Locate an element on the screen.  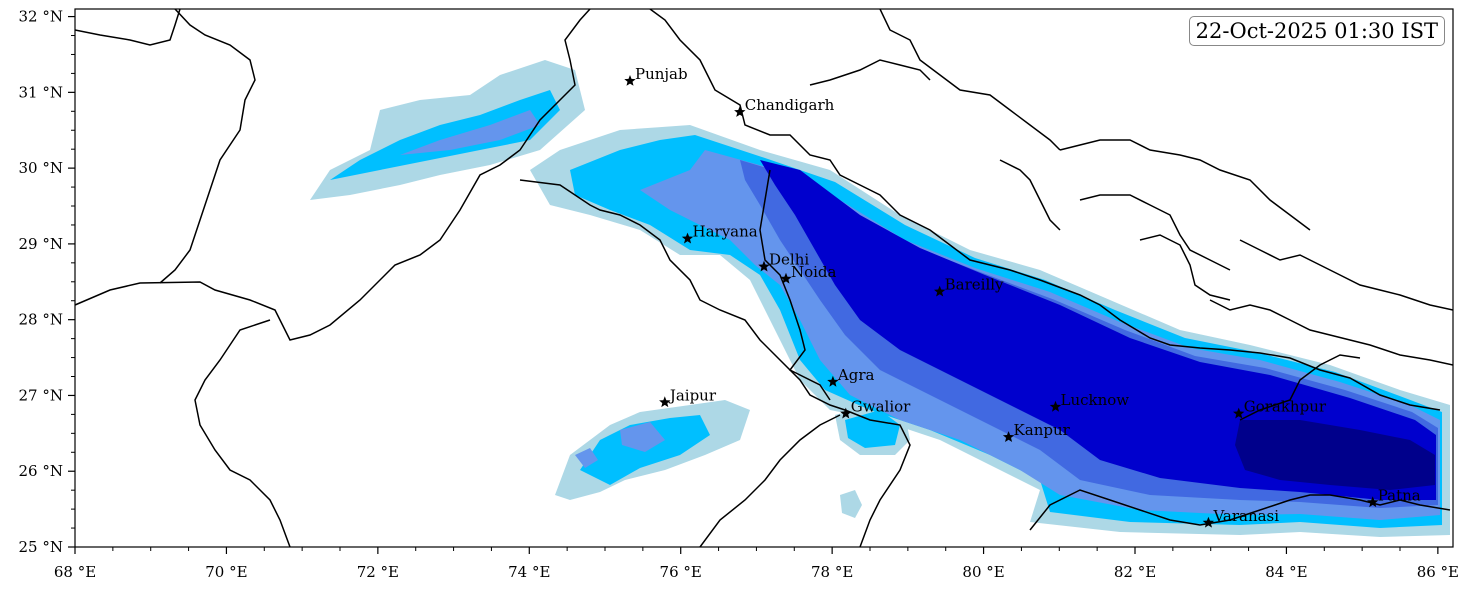
y-tick-label: 27 °N is located at coordinates (41, 395).